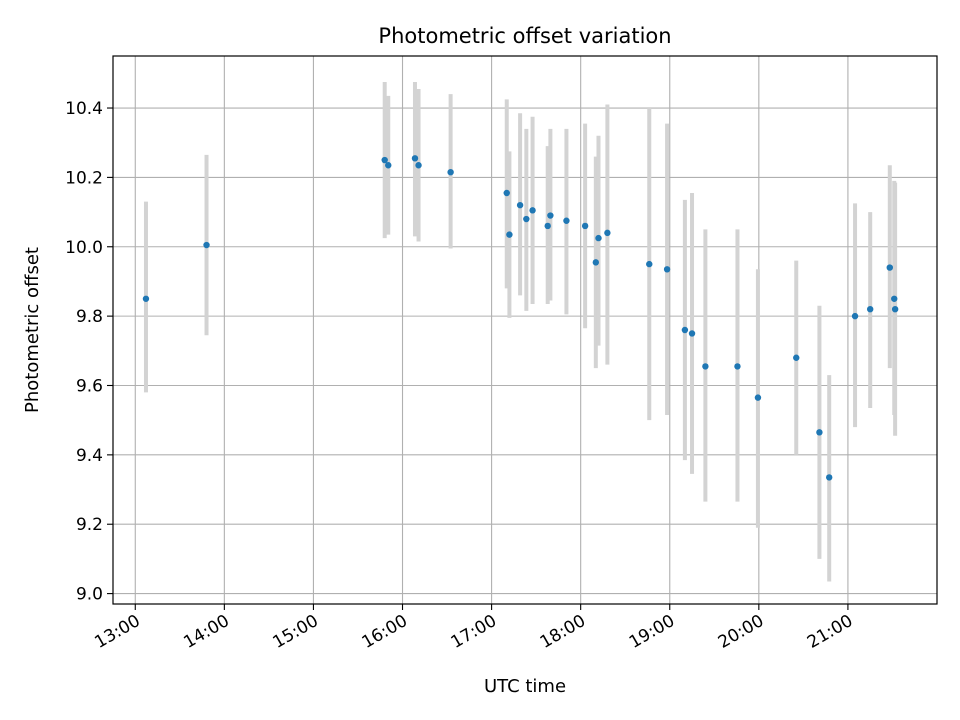  What do you see at coordinates (89, 352) in the screenshot?
I see `y-axis-ticks: 9.0 9.2 9.4 9.6 9.8 10.0 10.2 10.4` at bounding box center [89, 352].